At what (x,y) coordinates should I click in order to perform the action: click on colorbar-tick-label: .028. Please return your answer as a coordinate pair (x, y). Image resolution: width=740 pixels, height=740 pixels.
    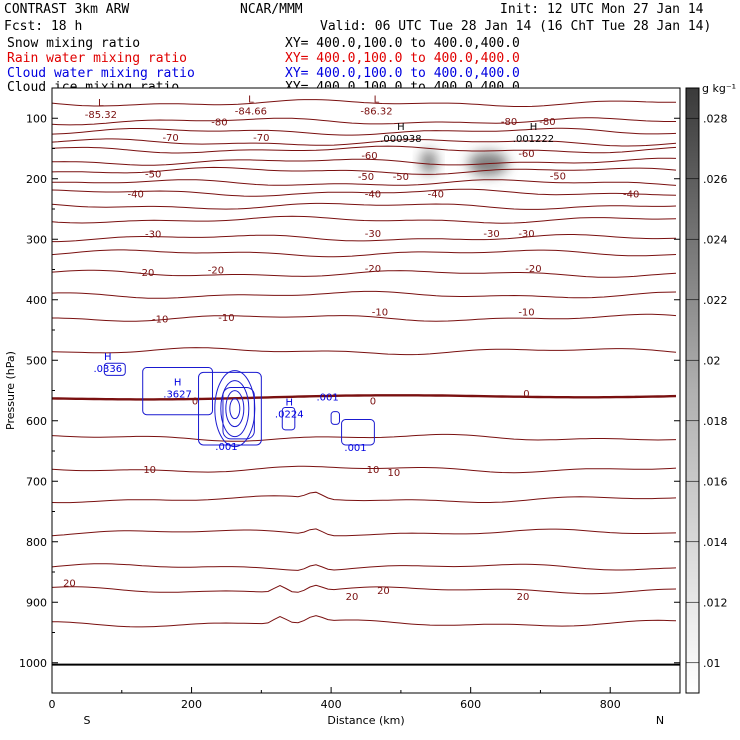
    Looking at the image, I should click on (715, 118).